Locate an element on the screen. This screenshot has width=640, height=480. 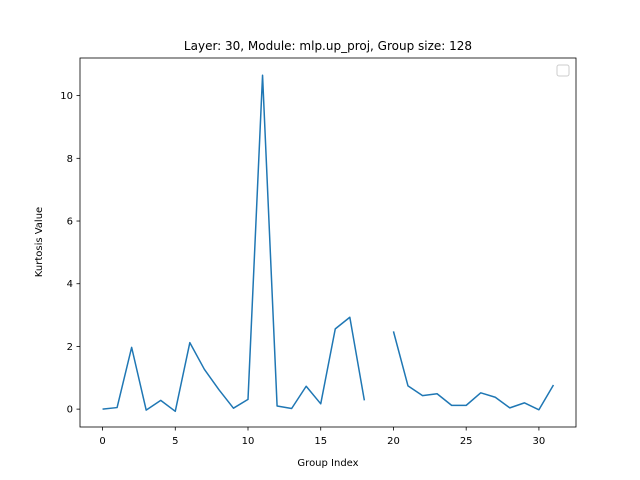
x-tick-label: 20 is located at coordinates (393, 441).